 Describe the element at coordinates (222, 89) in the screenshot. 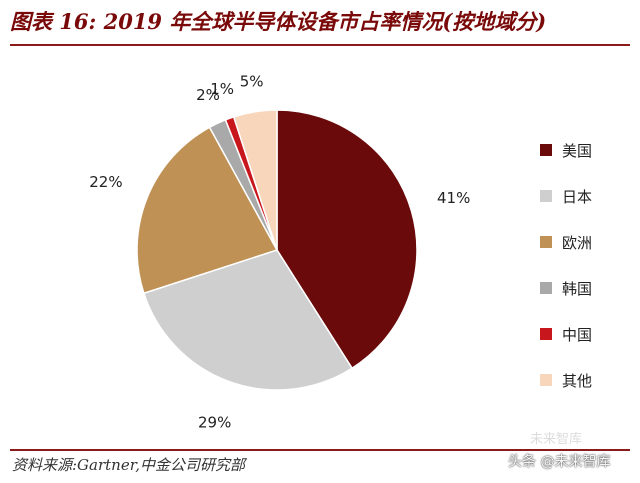

I see `data-label-4: 1%` at that location.